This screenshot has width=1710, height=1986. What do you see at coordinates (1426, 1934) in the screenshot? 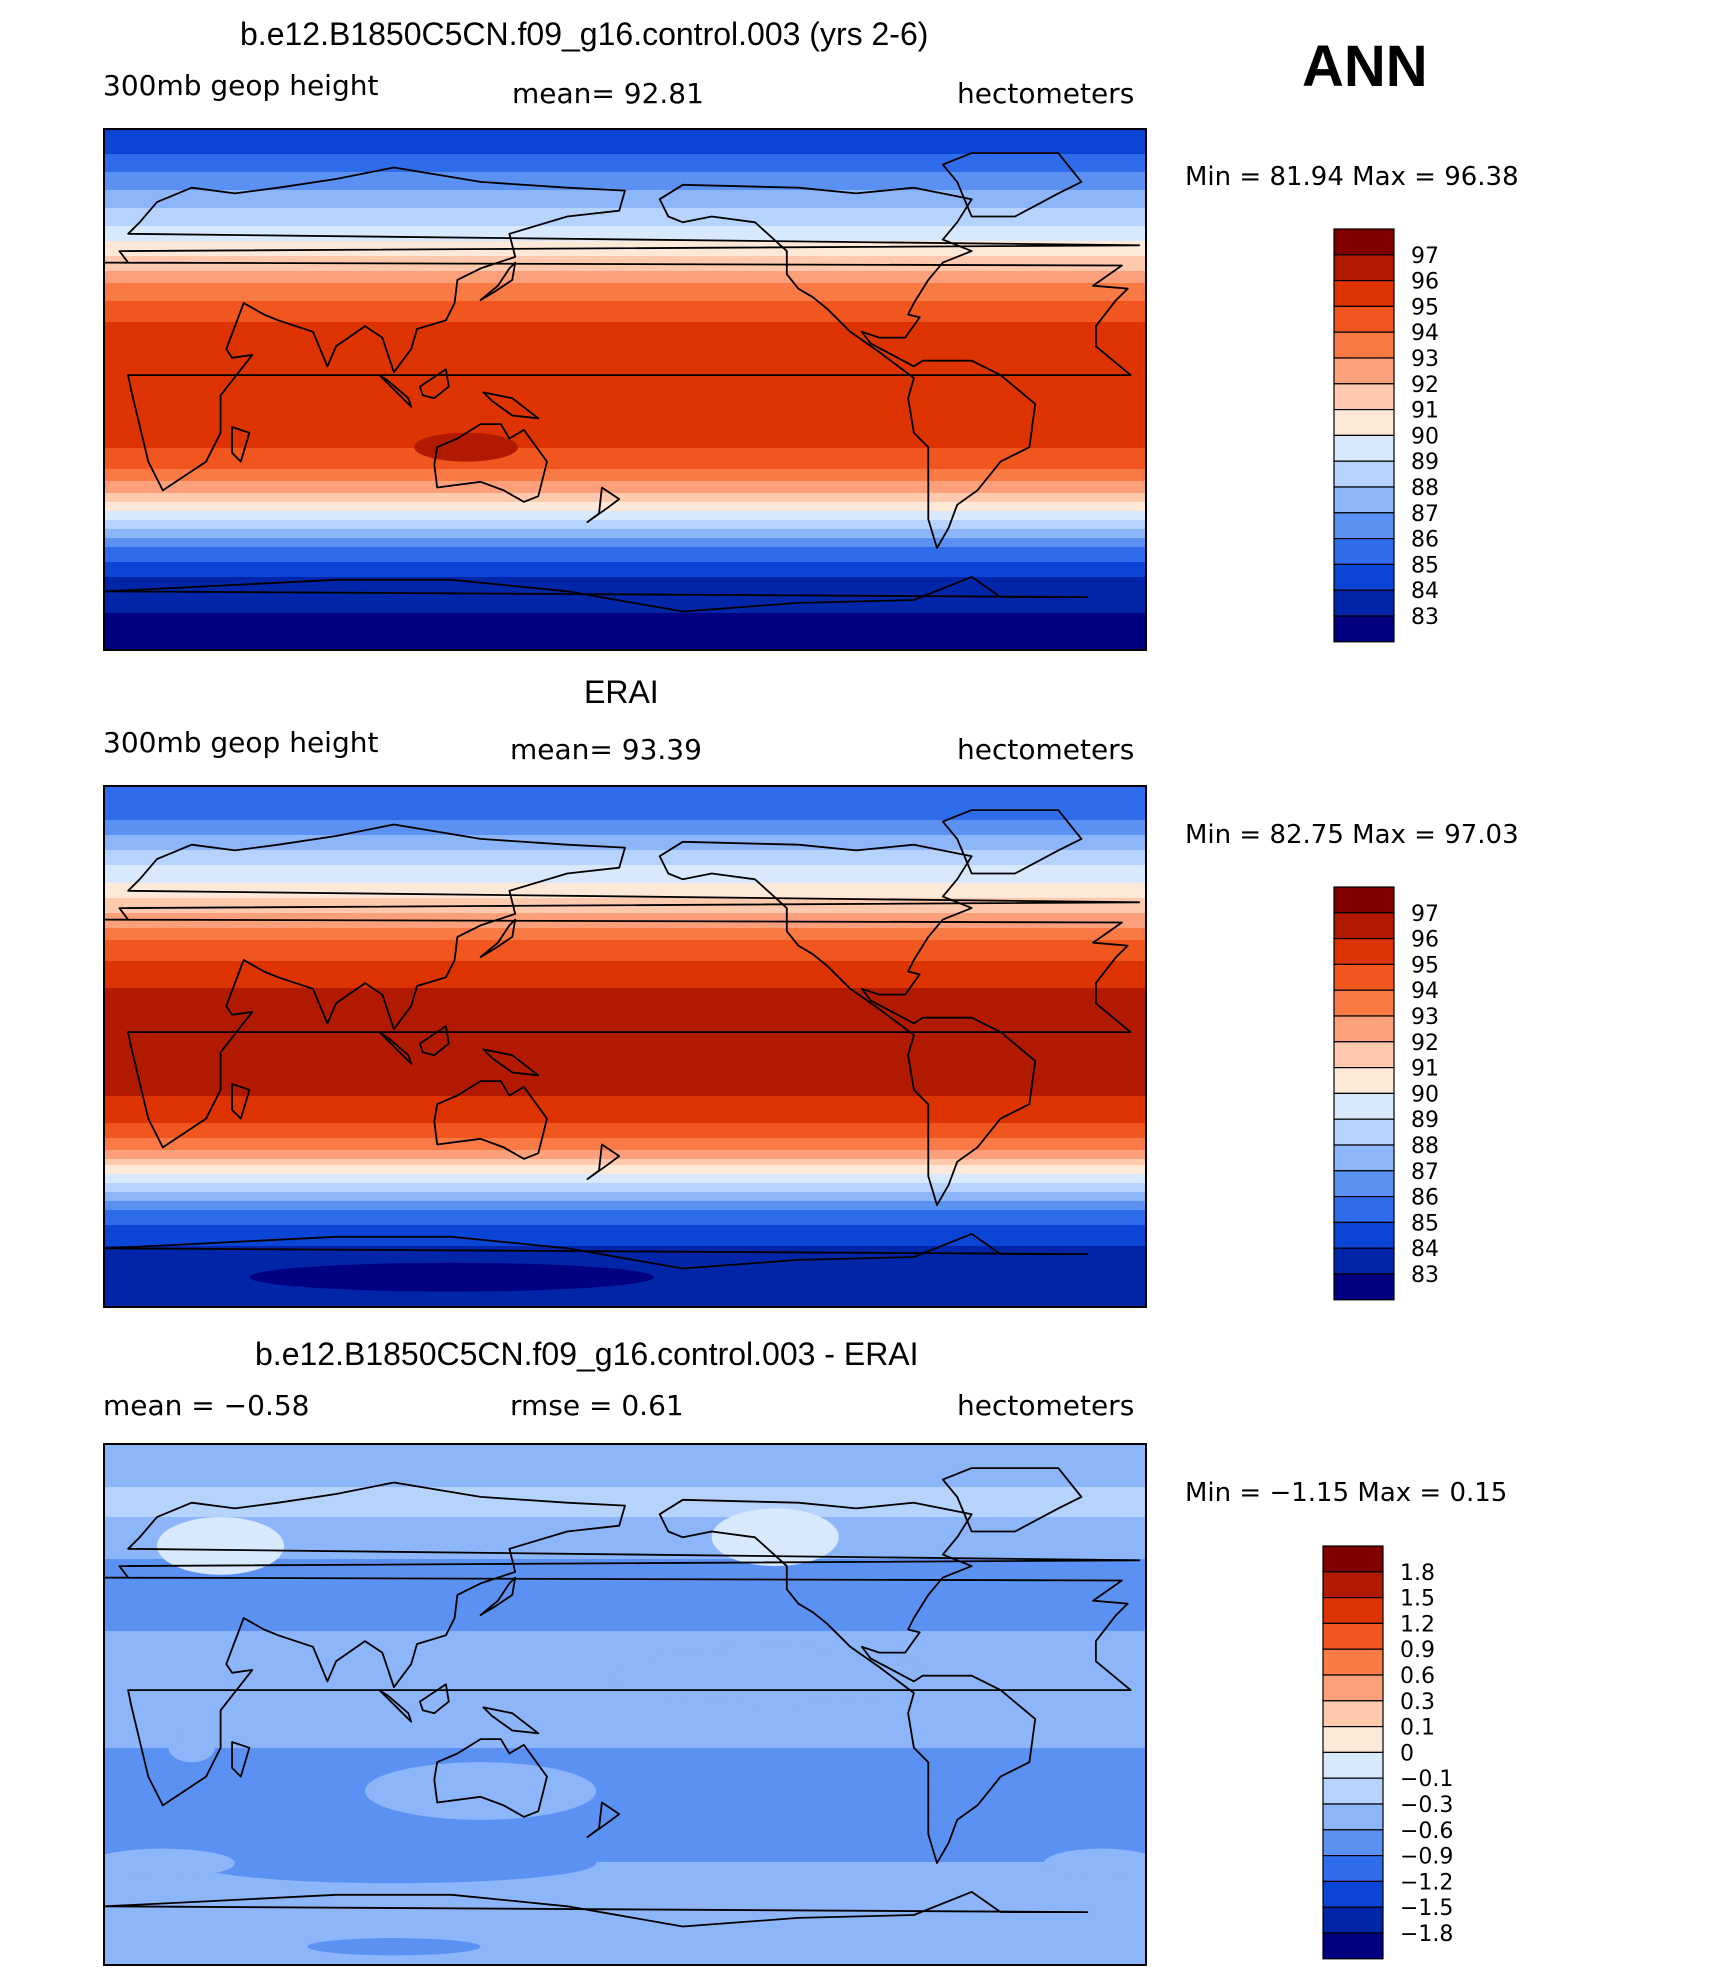
I see `colorbar-label: −1.8` at bounding box center [1426, 1934].